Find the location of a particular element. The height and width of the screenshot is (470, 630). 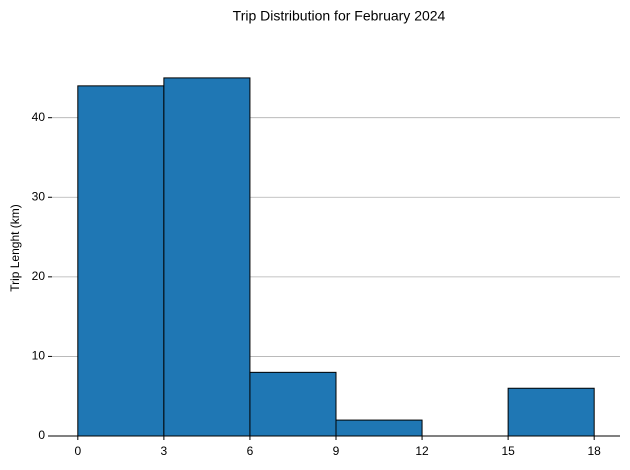

y-tick-label: 10 is located at coordinates (39, 356).